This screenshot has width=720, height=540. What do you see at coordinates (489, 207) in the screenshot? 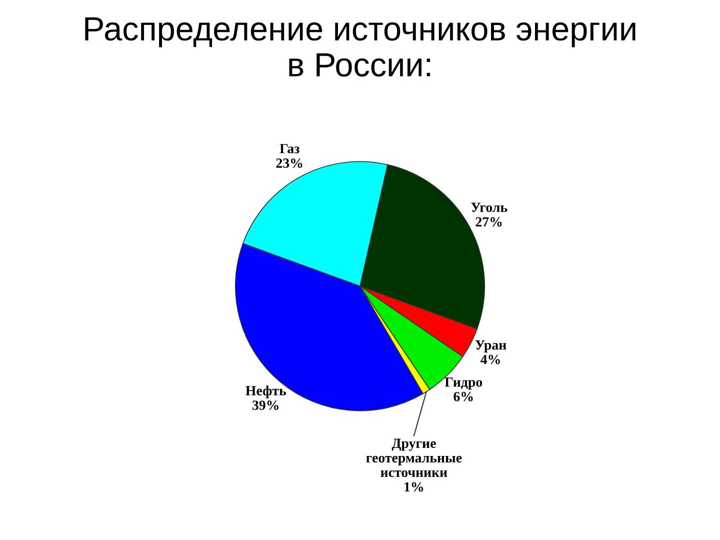
I see `slice-label: Уголь` at bounding box center [489, 207].